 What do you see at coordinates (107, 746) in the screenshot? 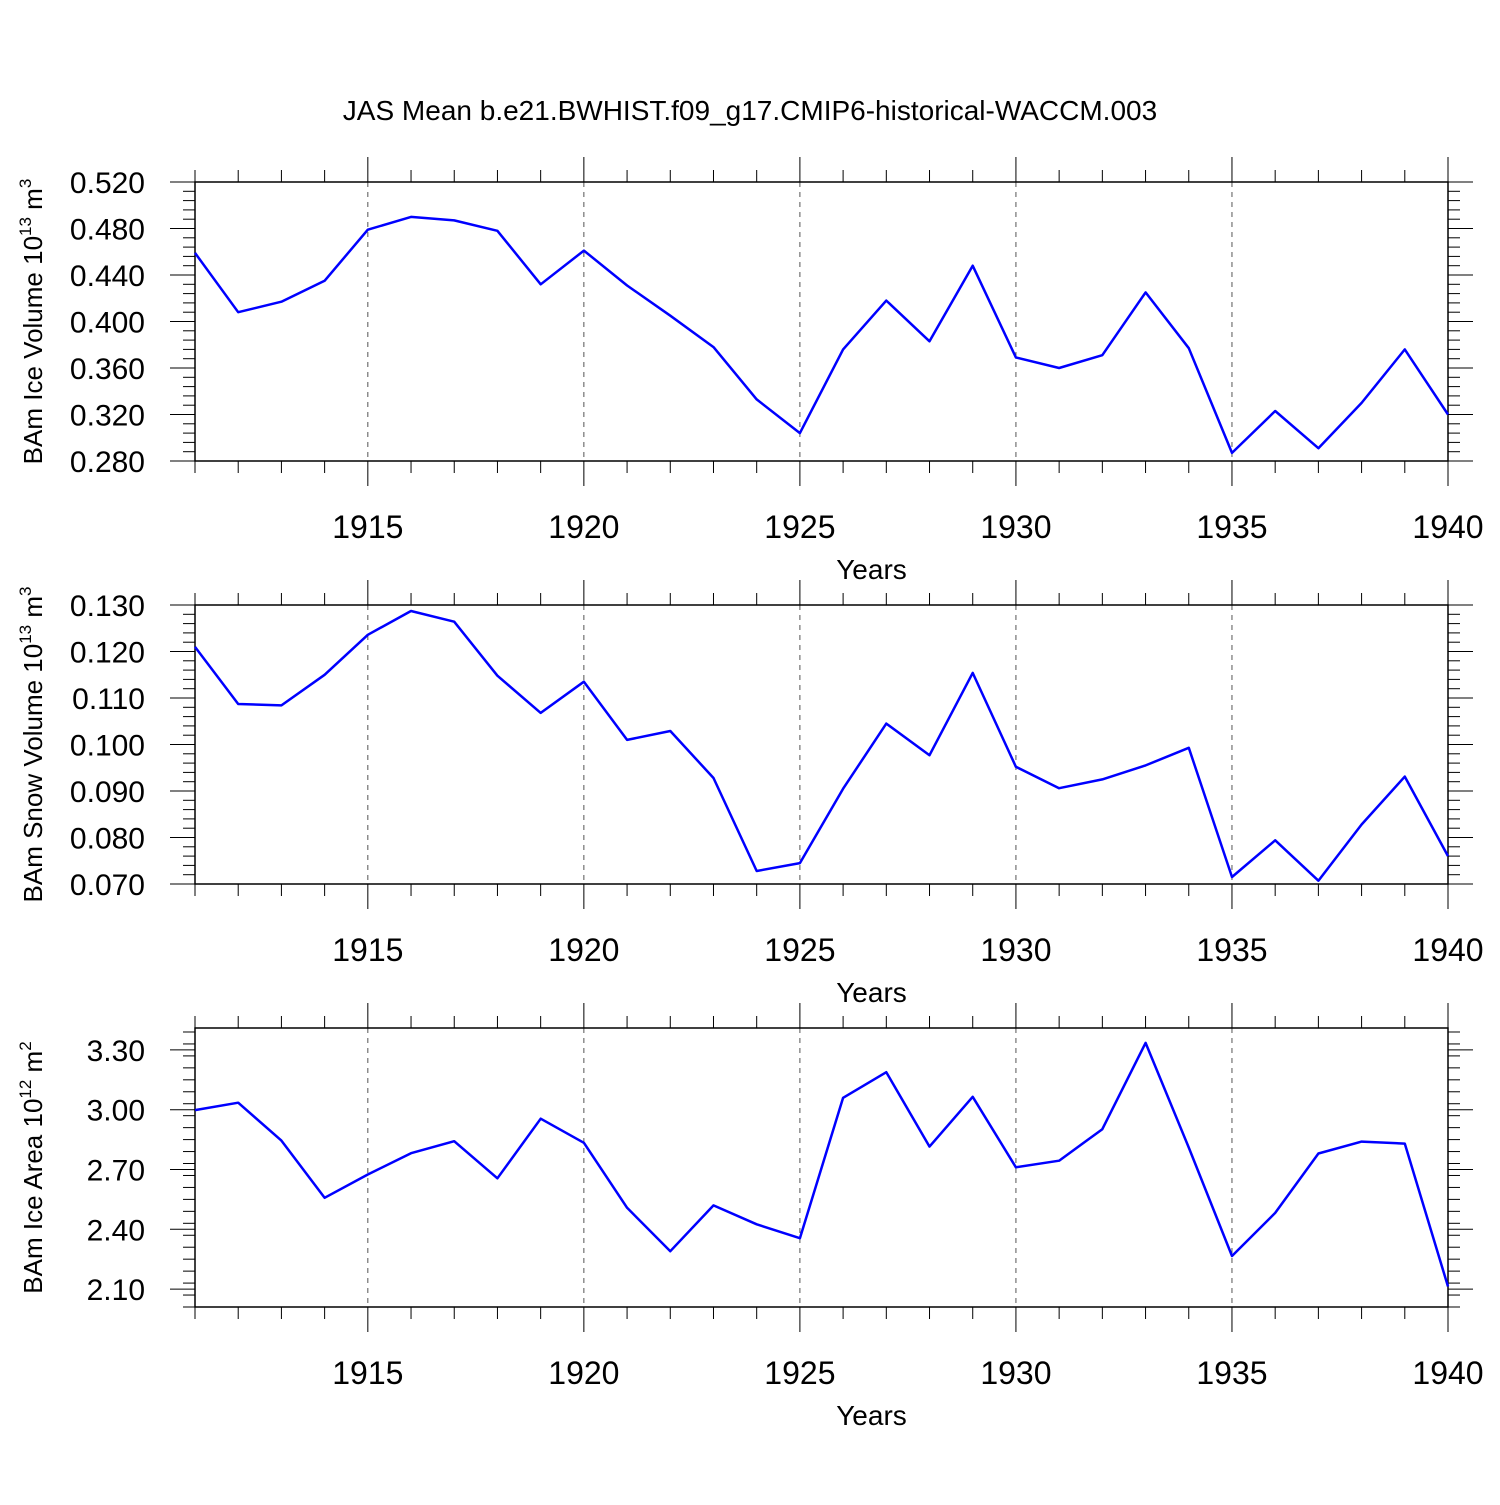
I see `y-tick-label: 0.100` at bounding box center [107, 746].